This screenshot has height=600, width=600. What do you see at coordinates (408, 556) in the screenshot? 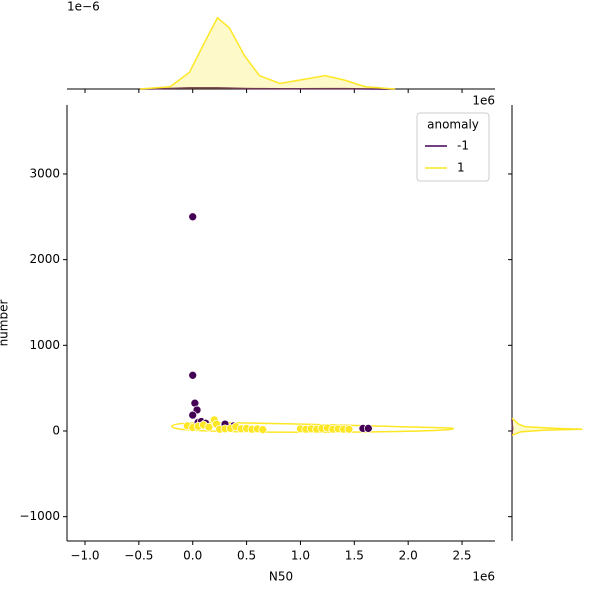
I see `x-tick-label: 2.0` at bounding box center [408, 556].